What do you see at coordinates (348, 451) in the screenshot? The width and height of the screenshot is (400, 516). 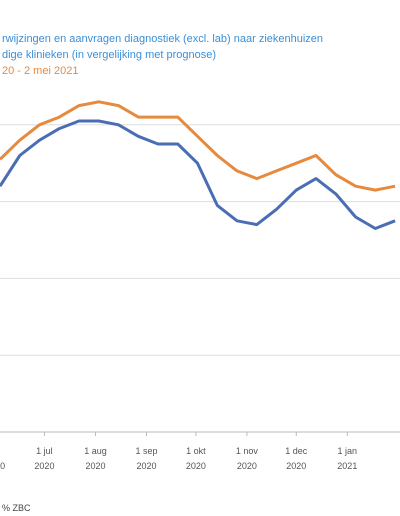 I see `x-tick-label: 1 jan` at bounding box center [348, 451].